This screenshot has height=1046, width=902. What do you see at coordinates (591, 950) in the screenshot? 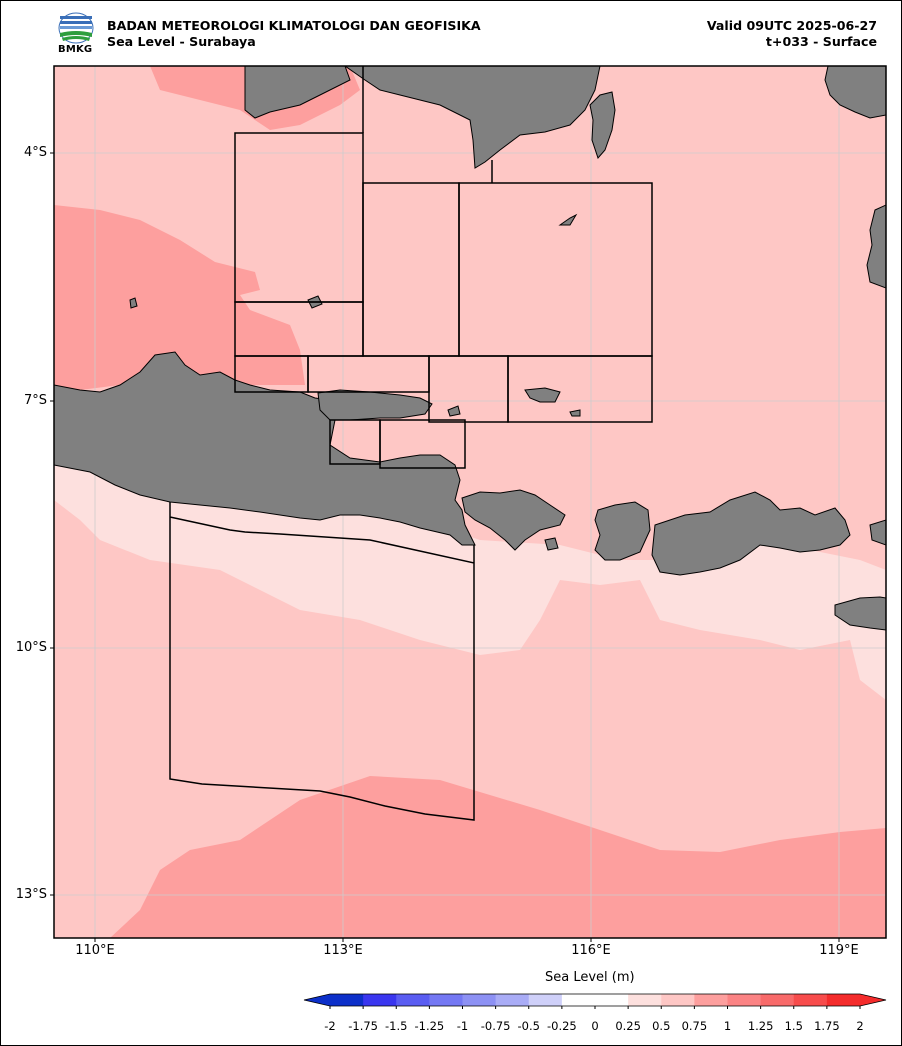
I see `lon-label-116e: 116°E` at bounding box center [591, 950].